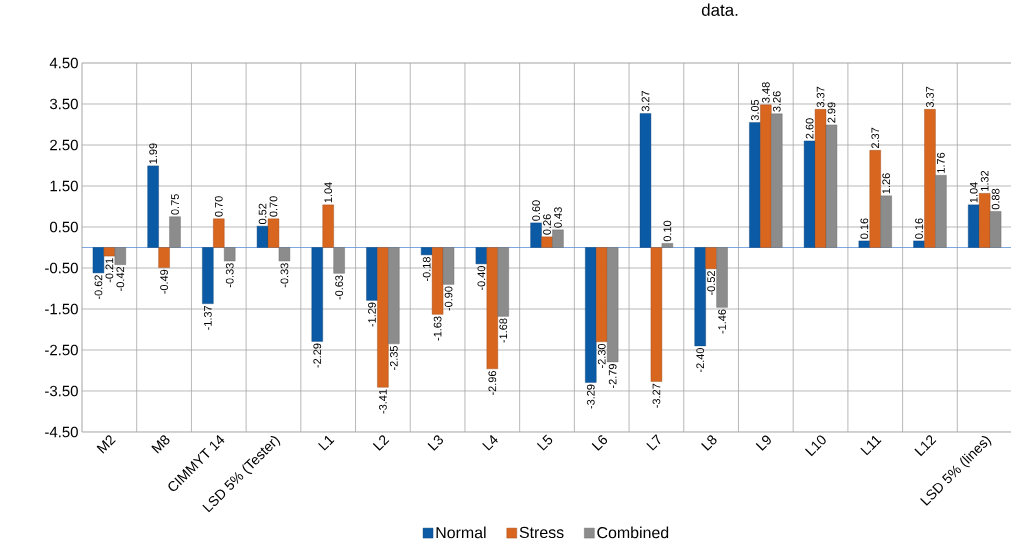  I want to click on data-label: -2.40, so click(700, 360).